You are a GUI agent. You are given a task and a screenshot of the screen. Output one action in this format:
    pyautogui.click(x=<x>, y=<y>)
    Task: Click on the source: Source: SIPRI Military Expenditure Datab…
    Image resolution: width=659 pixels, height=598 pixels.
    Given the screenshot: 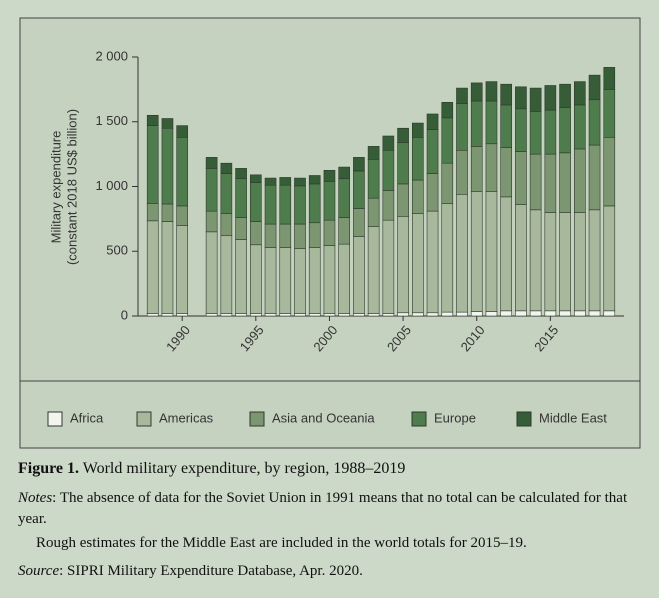 What is the action you would take?
    pyautogui.click(x=328, y=571)
    